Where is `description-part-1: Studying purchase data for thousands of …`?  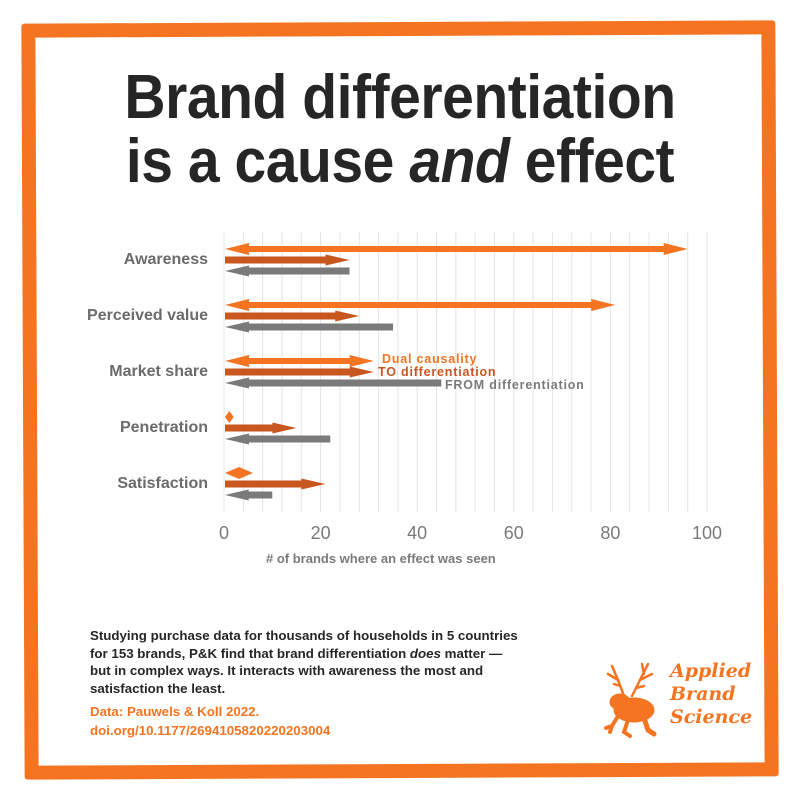
description-part-1: Studying purchase data for thousands of … is located at coordinates (304, 644).